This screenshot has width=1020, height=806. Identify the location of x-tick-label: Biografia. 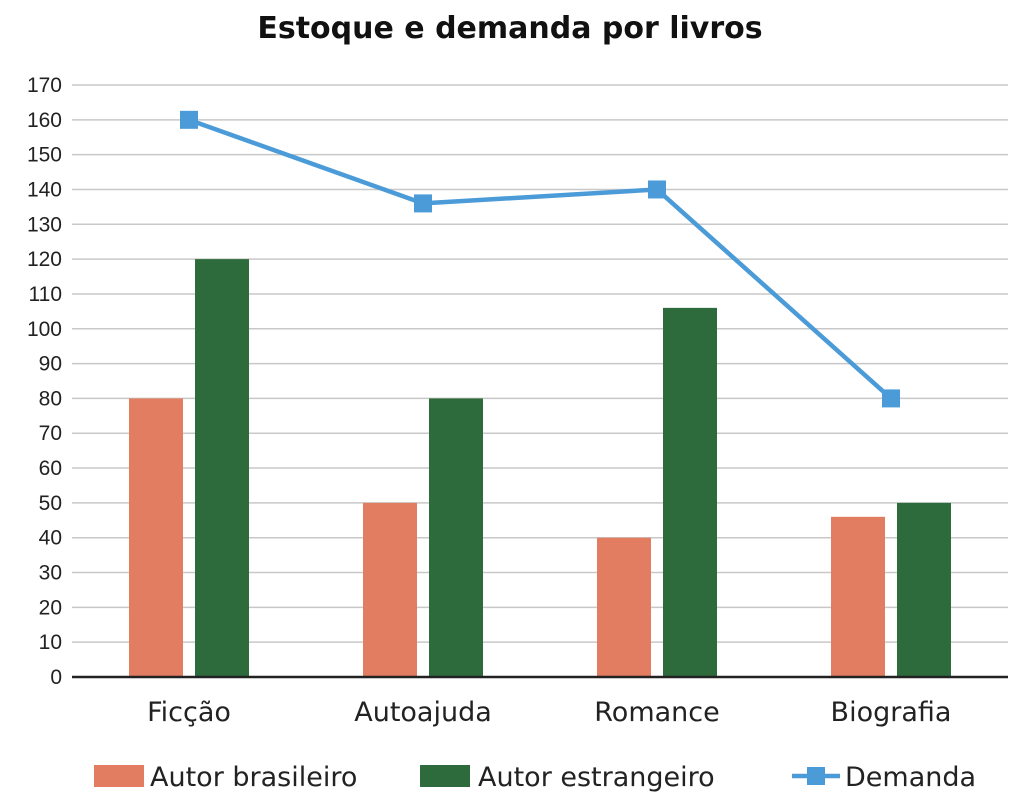
(891, 712).